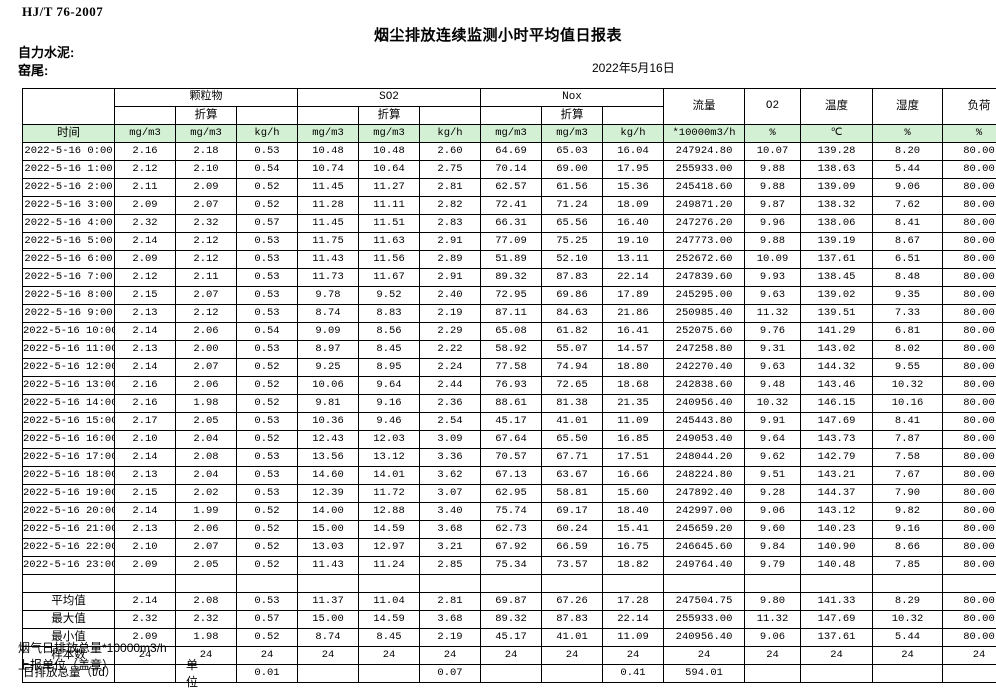  What do you see at coordinates (66, 665) in the screenshot?
I see `footer-reporting-unit-label: 上报单位（盖章）` at bounding box center [66, 665].